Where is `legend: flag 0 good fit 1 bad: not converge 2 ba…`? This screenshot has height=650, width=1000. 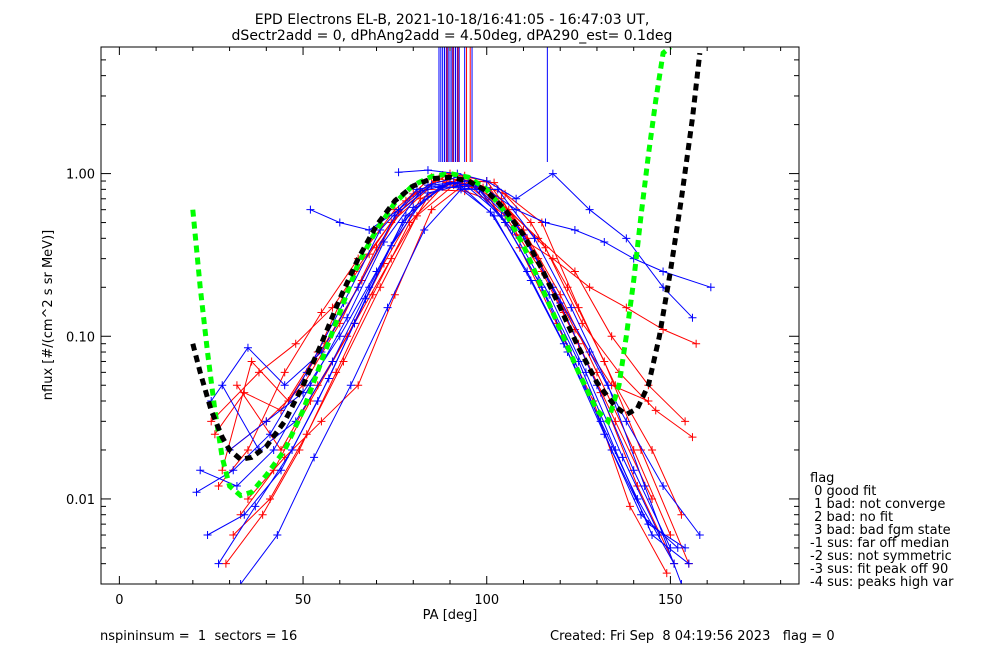
legend: flag 0 good fit 1 bad: not converge 2 ba… is located at coordinates (882, 530).